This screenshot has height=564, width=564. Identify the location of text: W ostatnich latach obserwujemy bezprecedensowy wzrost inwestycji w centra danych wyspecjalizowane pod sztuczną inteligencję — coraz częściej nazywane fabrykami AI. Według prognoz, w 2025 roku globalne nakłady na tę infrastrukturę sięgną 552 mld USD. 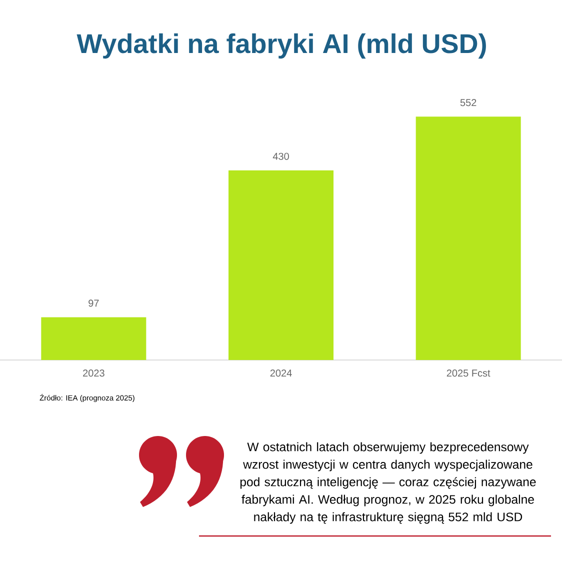
(388, 483).